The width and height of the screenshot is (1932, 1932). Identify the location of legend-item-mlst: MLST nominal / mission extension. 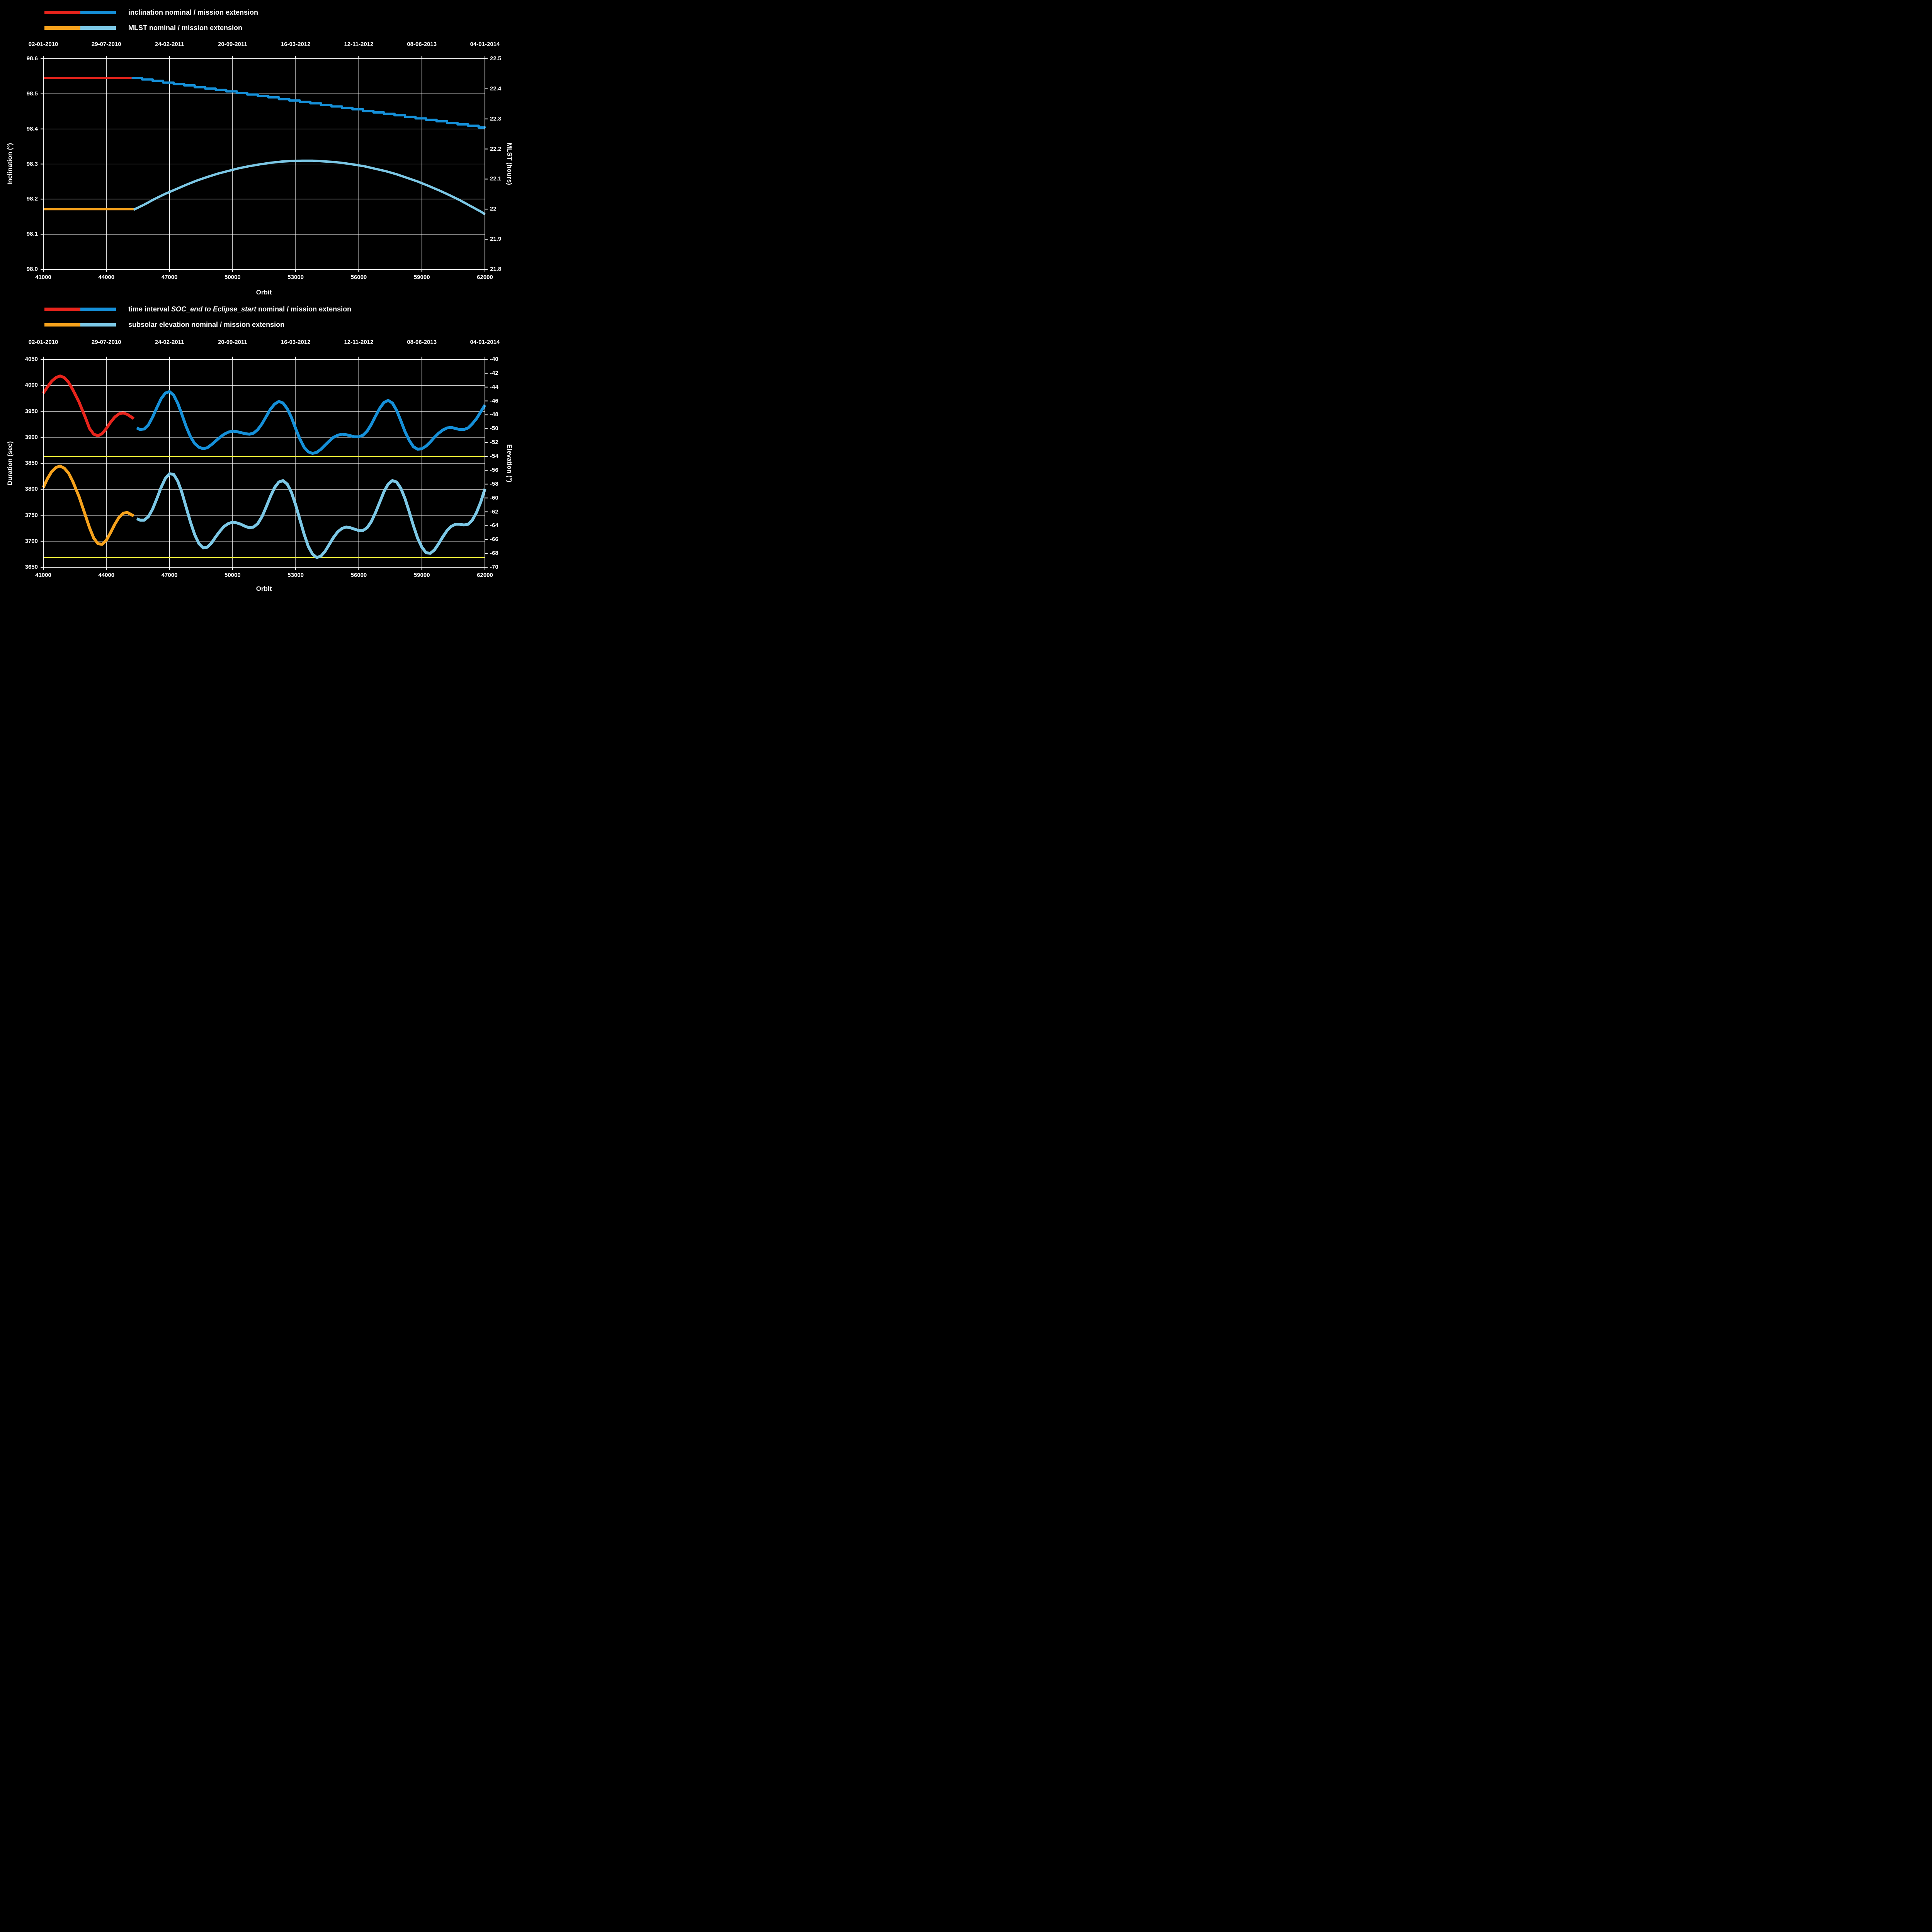
(151, 28).